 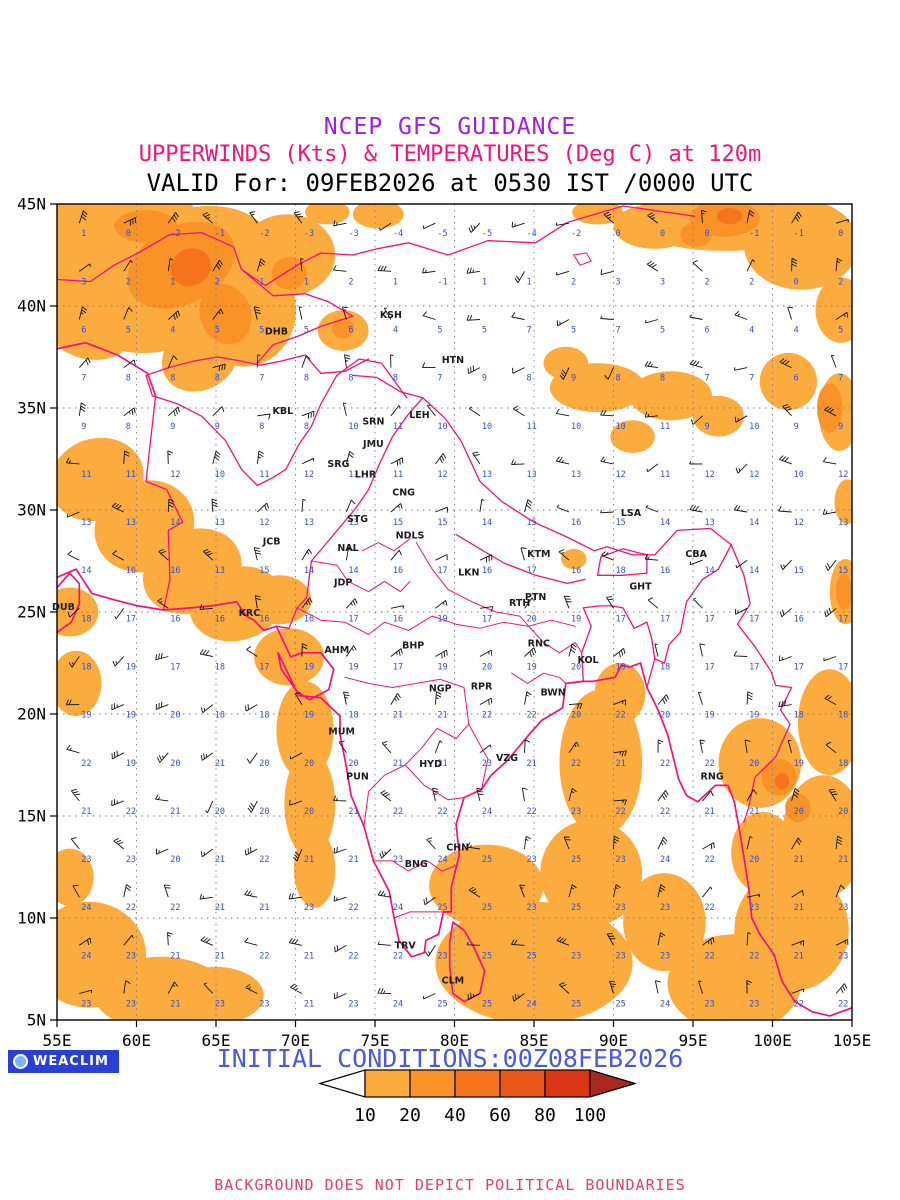 What do you see at coordinates (216, 1040) in the screenshot?
I see `lon-tick-label: 65E` at bounding box center [216, 1040].